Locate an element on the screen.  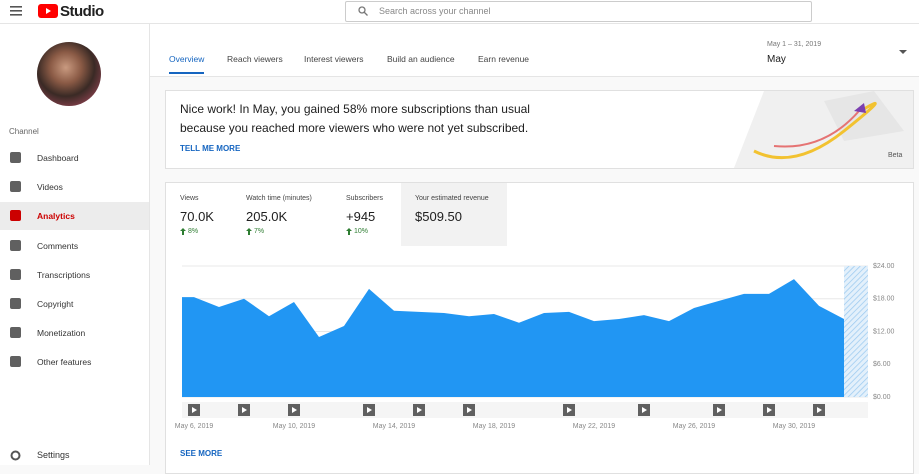
x-tick-label: May 10, 2019 is located at coordinates (294, 426).